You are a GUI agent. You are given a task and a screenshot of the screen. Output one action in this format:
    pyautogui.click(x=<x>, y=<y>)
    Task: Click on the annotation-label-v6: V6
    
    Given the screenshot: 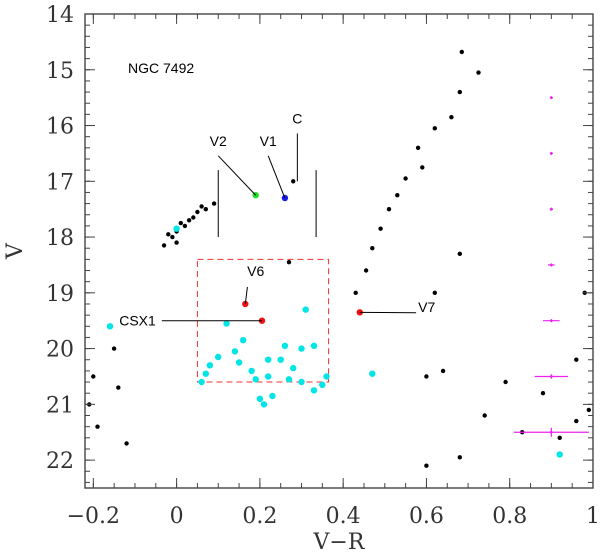 What is the action you would take?
    pyautogui.click(x=255, y=271)
    